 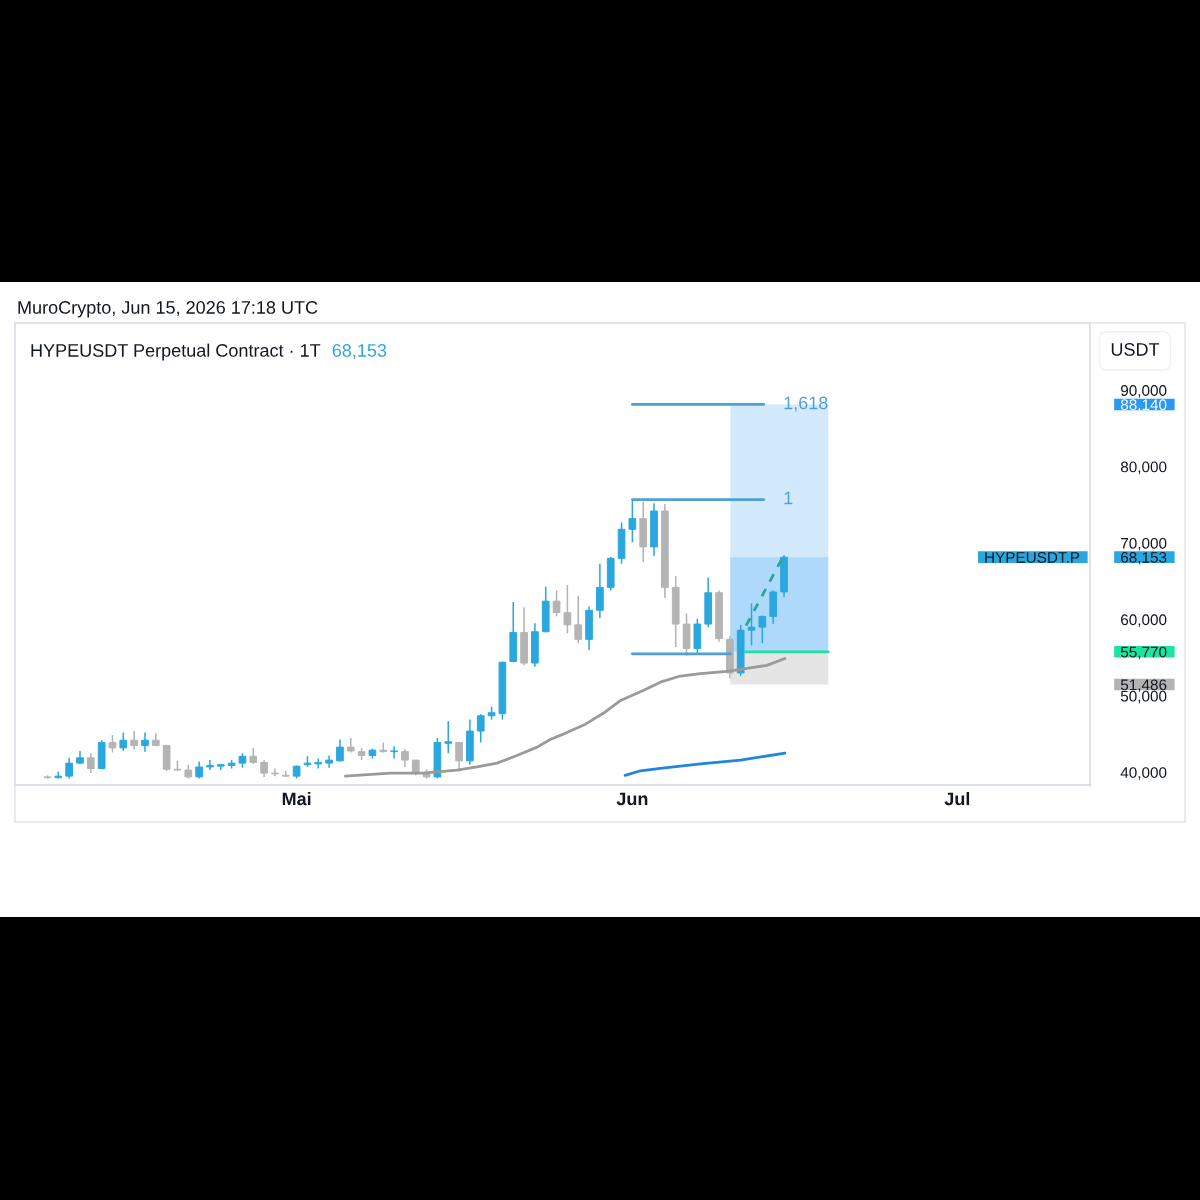 I want to click on y-tick-label: 40,000, so click(x=1143, y=773).